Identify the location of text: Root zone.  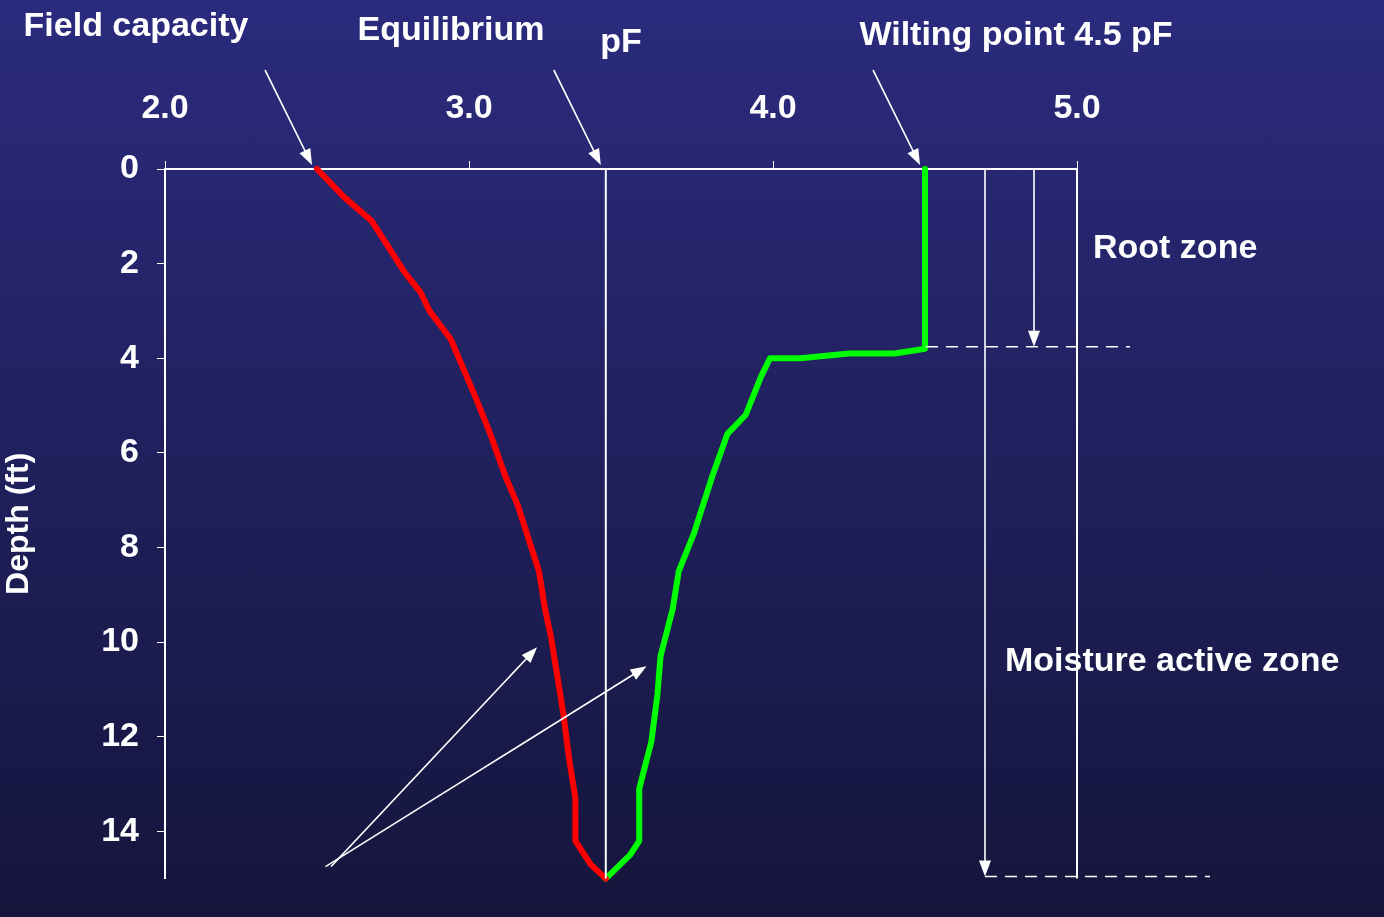
(1175, 246).